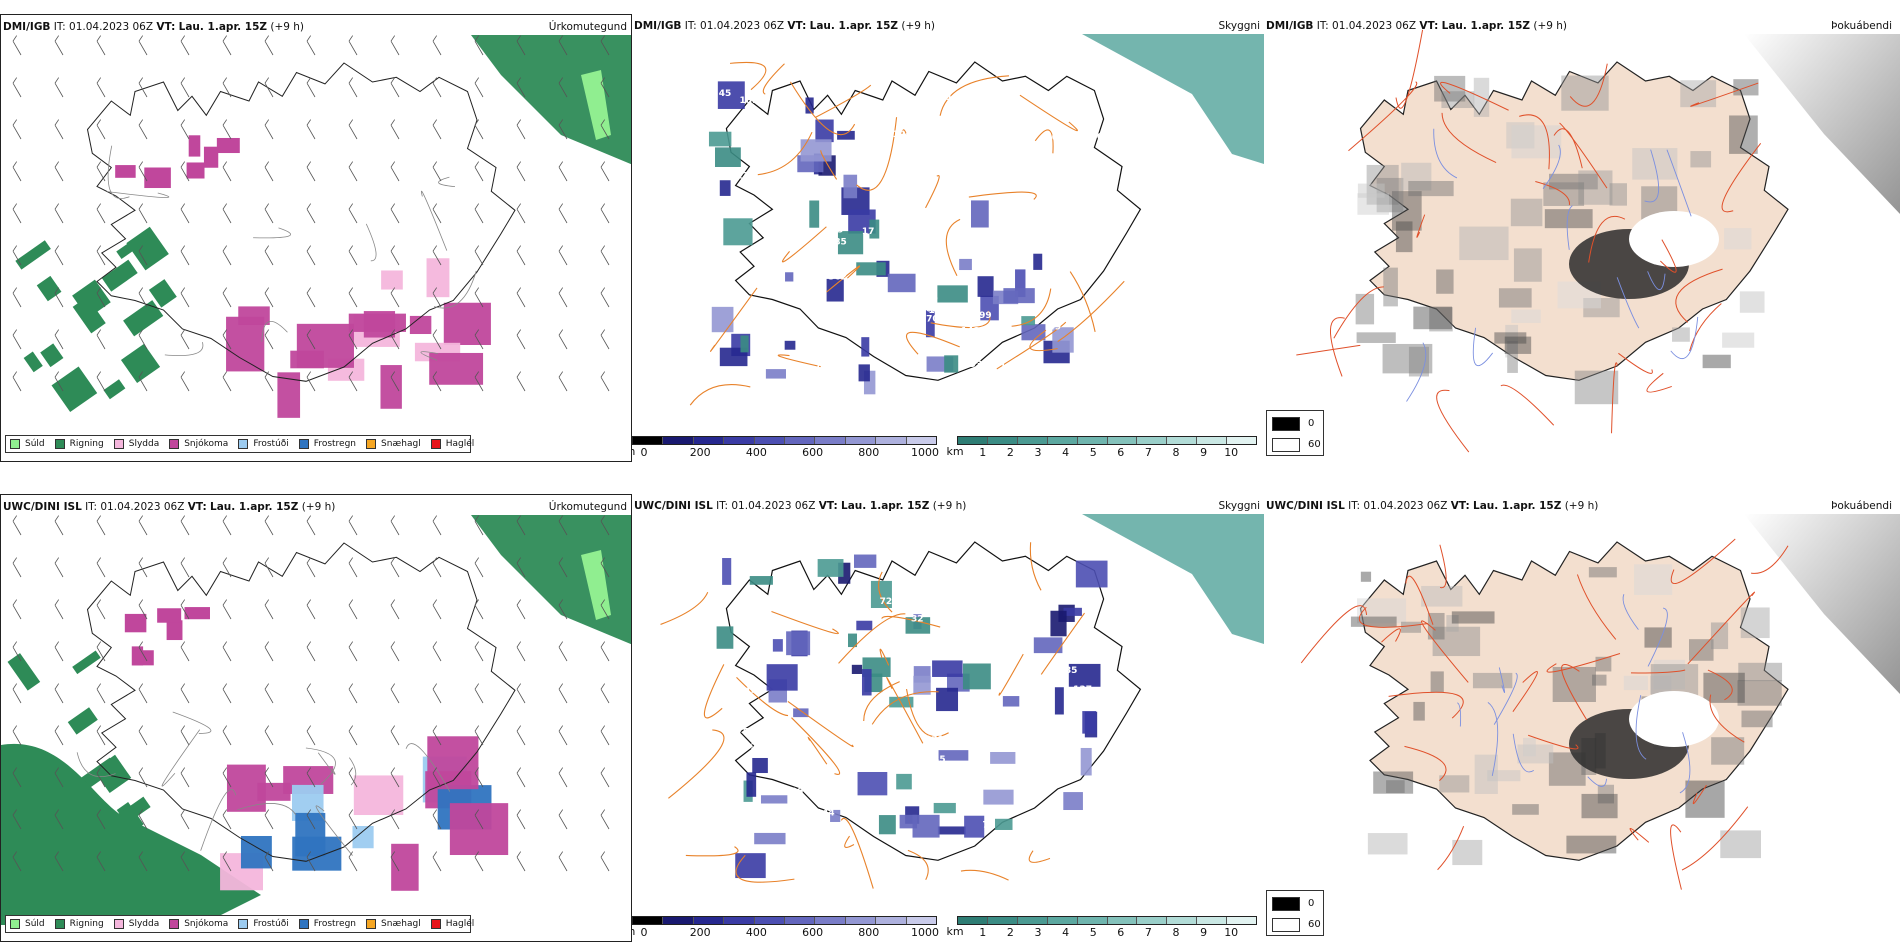 This screenshot has height=950, width=1900. Describe the element at coordinates (902, 135) in the screenshot. I see `visibility-value: 104` at that location.